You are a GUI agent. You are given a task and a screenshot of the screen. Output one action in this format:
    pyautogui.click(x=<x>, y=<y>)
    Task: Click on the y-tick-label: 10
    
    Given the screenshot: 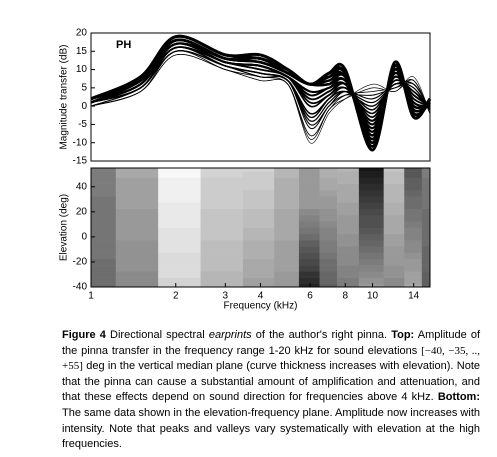 What is the action you would take?
    pyautogui.click(x=82, y=69)
    